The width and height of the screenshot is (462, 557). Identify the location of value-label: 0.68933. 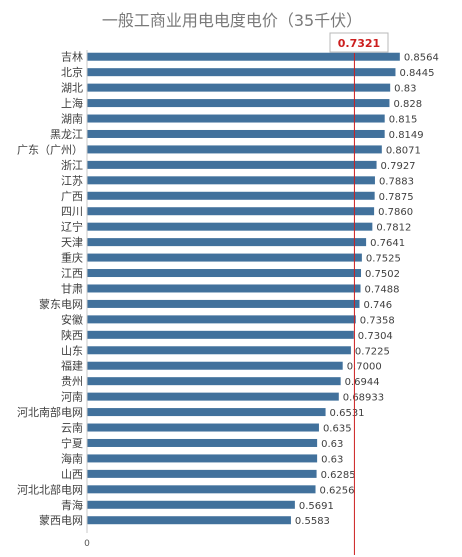
(363, 398).